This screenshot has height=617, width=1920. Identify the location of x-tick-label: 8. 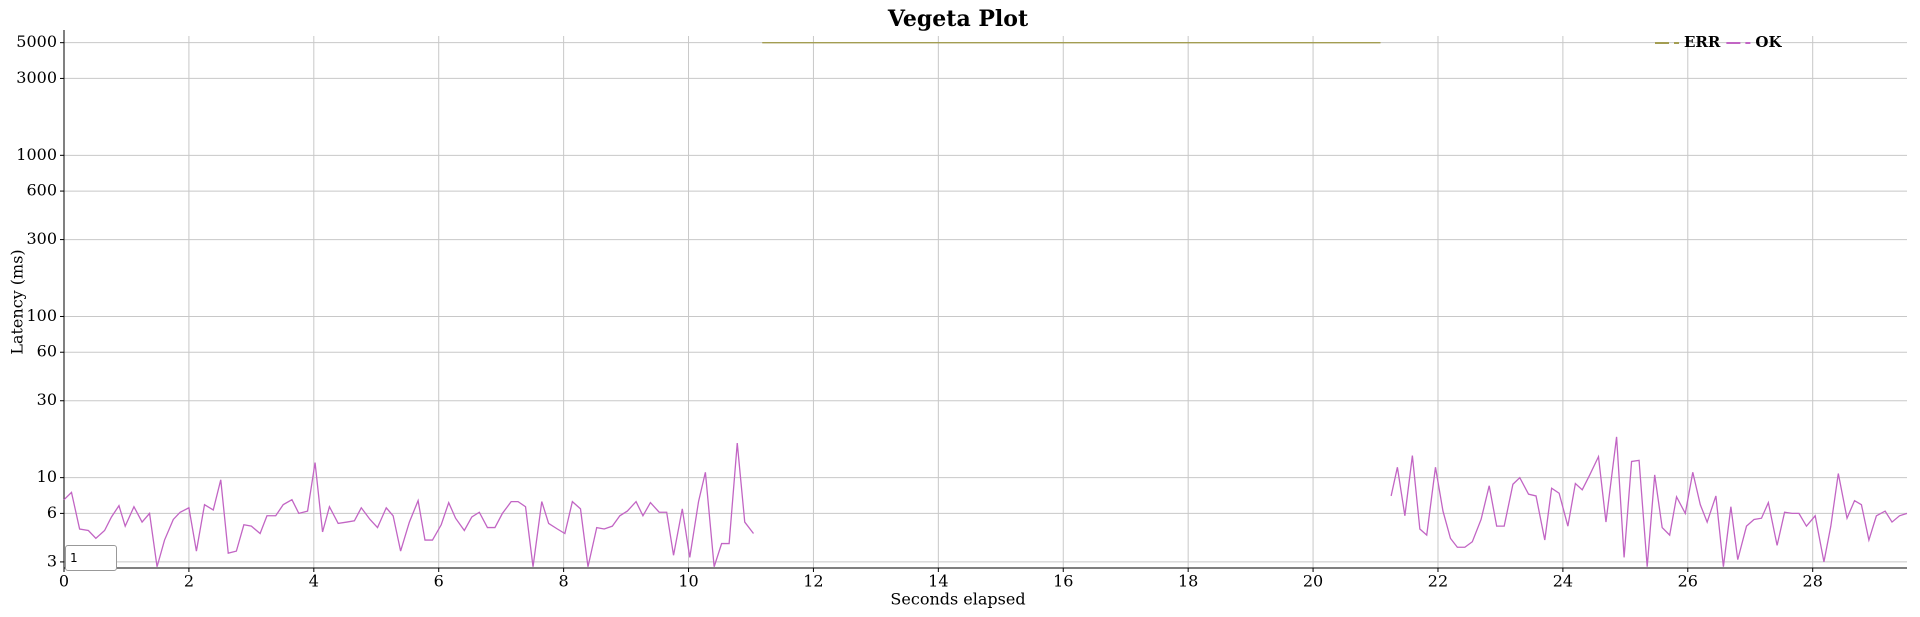
(564, 581).